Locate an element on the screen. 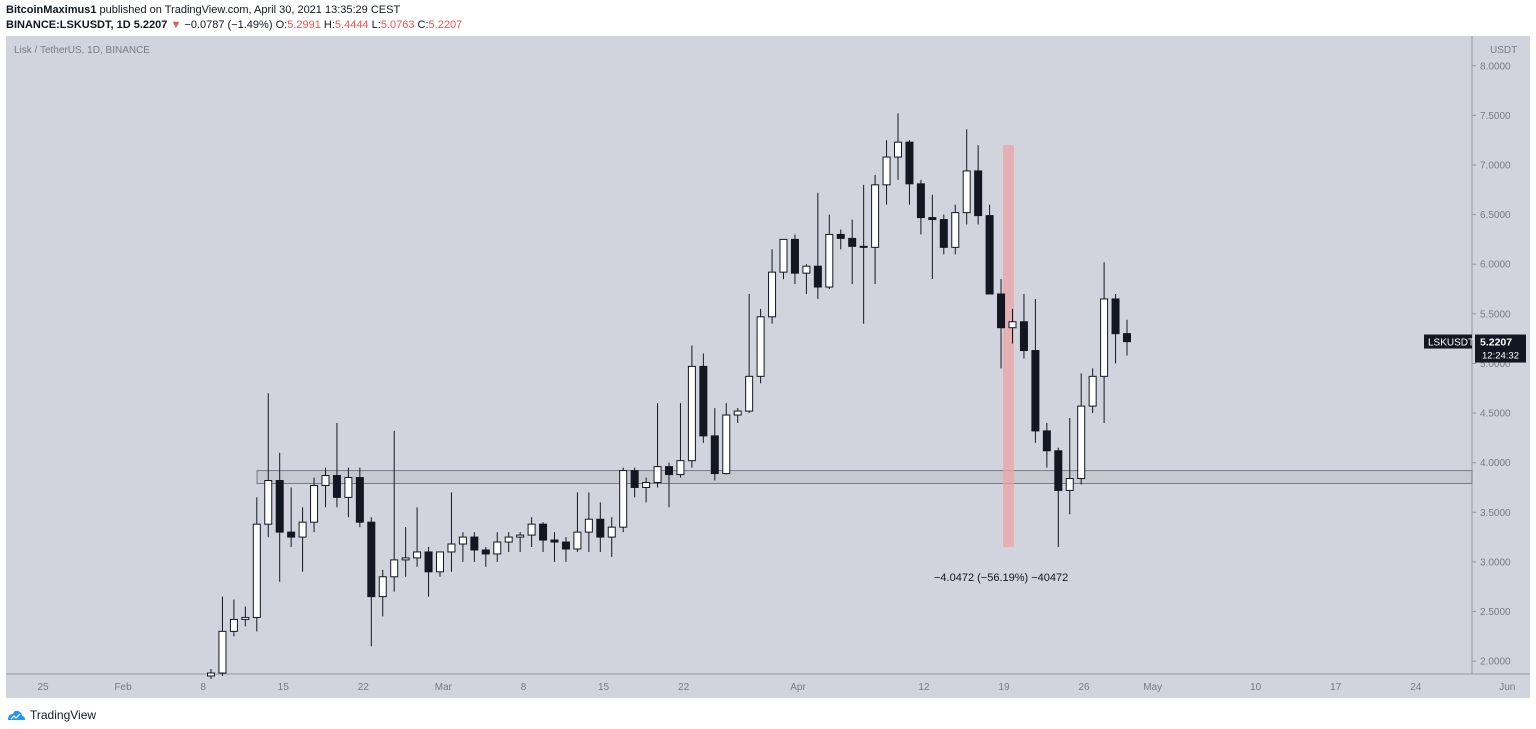 The width and height of the screenshot is (1536, 729). time-axis is located at coordinates (768, 686).